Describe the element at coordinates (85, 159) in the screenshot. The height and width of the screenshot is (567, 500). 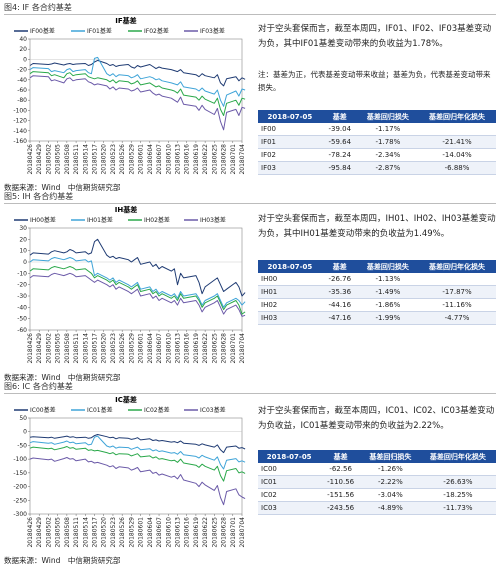
I see `x-tick-label: 20180514` at that location.